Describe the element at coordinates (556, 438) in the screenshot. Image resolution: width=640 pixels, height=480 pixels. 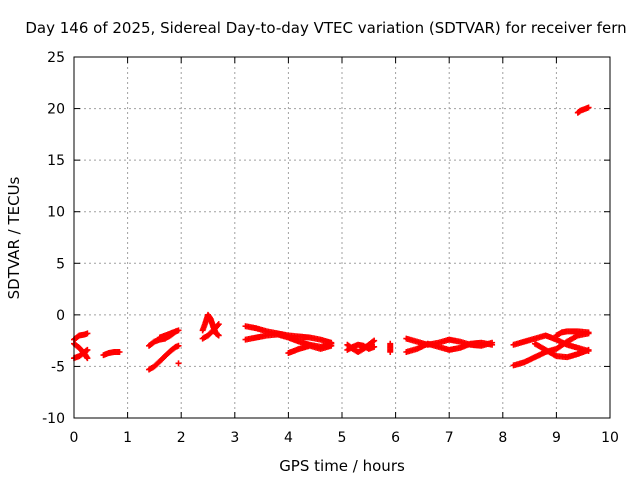
I see `x-tick-label: 9` at that location.